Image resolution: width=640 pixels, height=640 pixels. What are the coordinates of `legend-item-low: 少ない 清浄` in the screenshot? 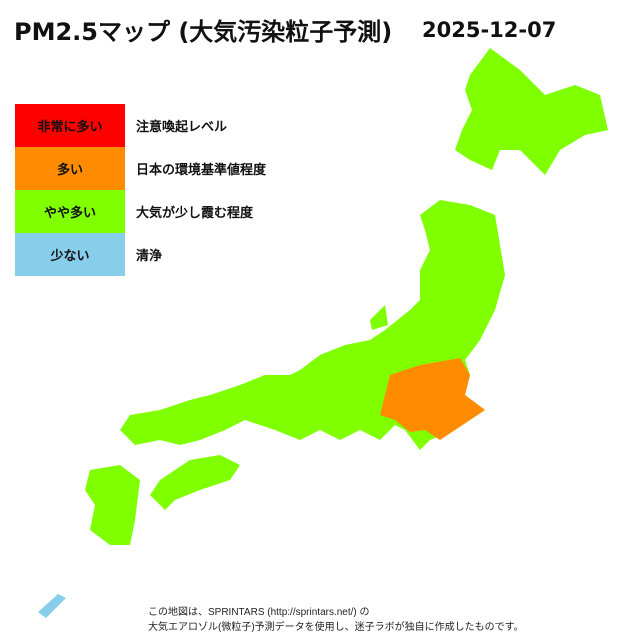 It's located at (140, 254).